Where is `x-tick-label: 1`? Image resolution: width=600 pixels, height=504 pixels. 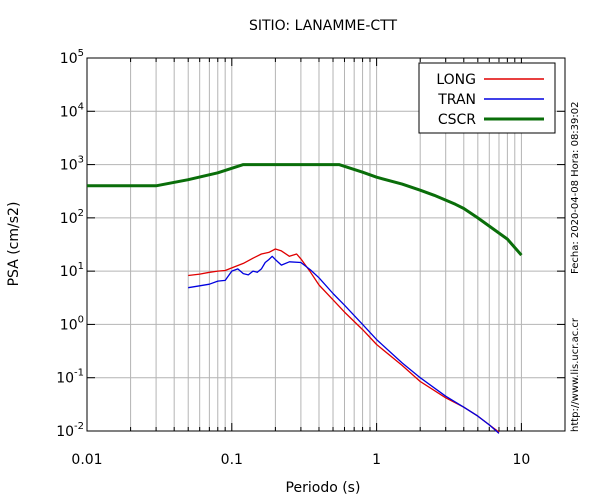
x-tick-label: 1 is located at coordinates (376, 460).